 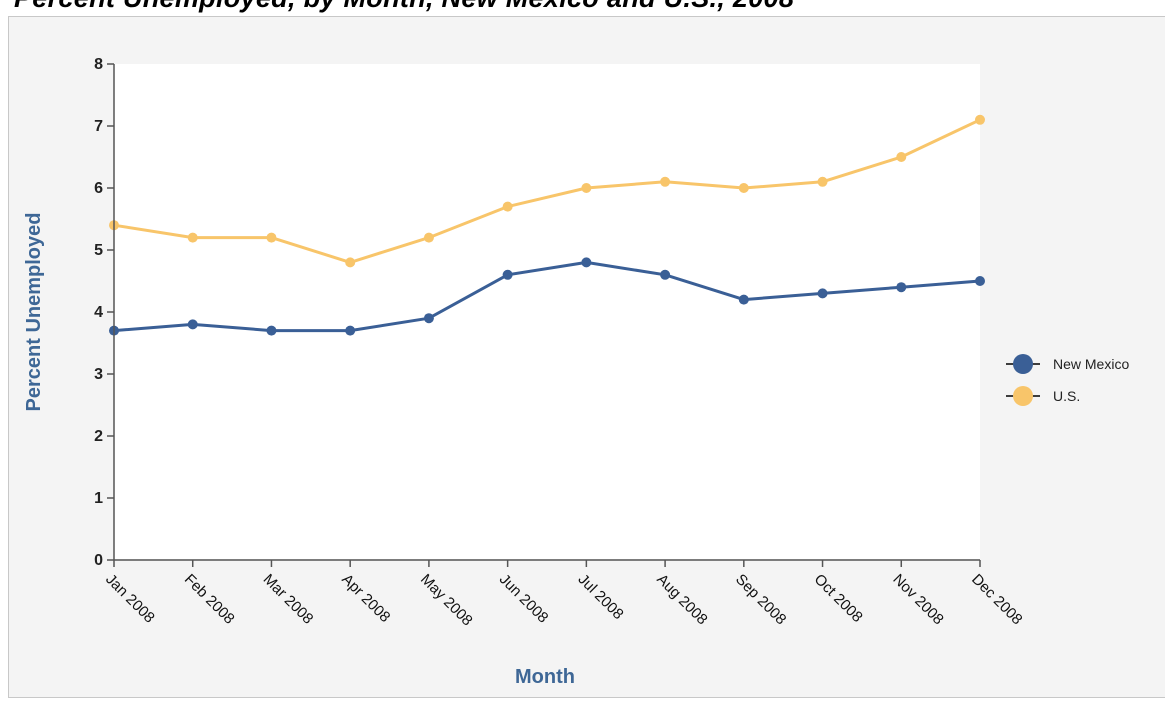 I want to click on y-tick-label: 3, so click(x=98, y=374).